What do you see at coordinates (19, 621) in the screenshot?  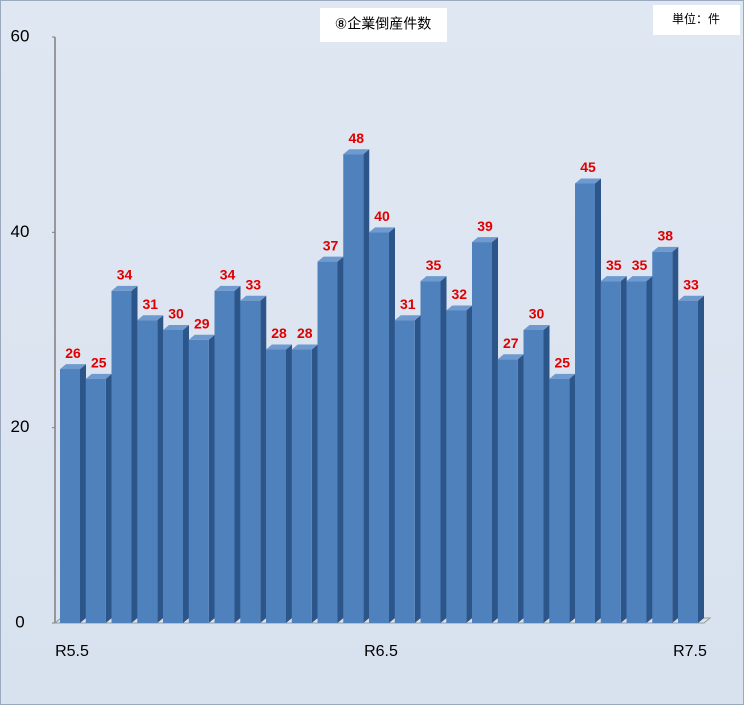 I see `y-tick-label: 0` at bounding box center [19, 621].